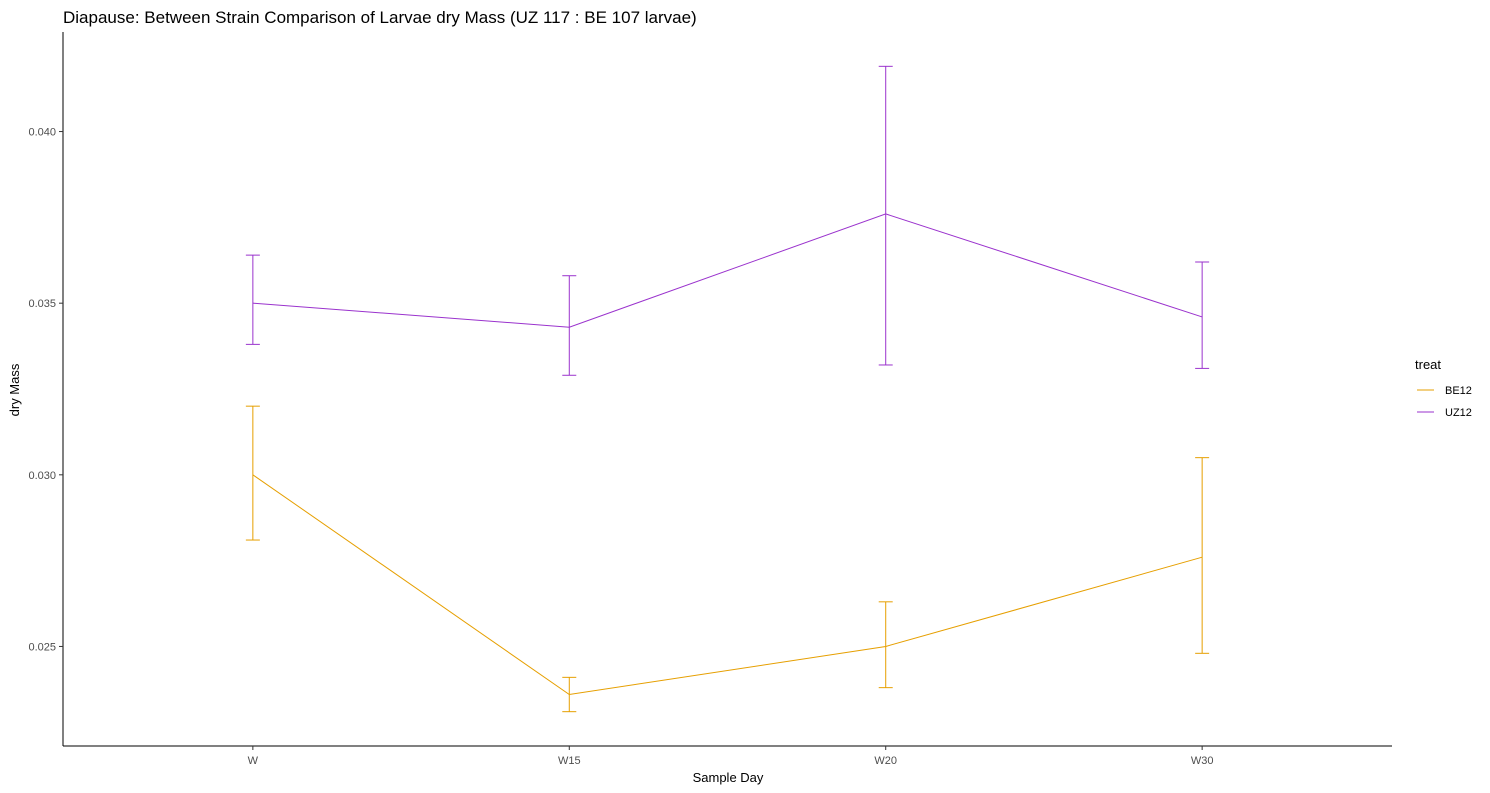 The image size is (1490, 793). I want to click on x-tick-label: W15, so click(569, 761).